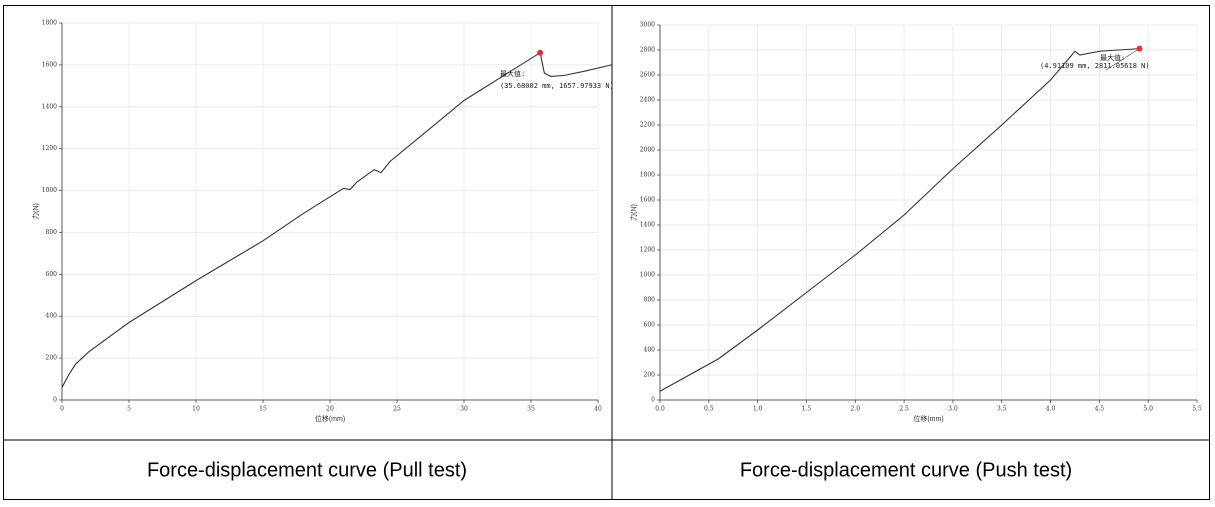  What do you see at coordinates (307, 470) in the screenshot?
I see `caption: Force-displacement curve (Pull test)` at bounding box center [307, 470].